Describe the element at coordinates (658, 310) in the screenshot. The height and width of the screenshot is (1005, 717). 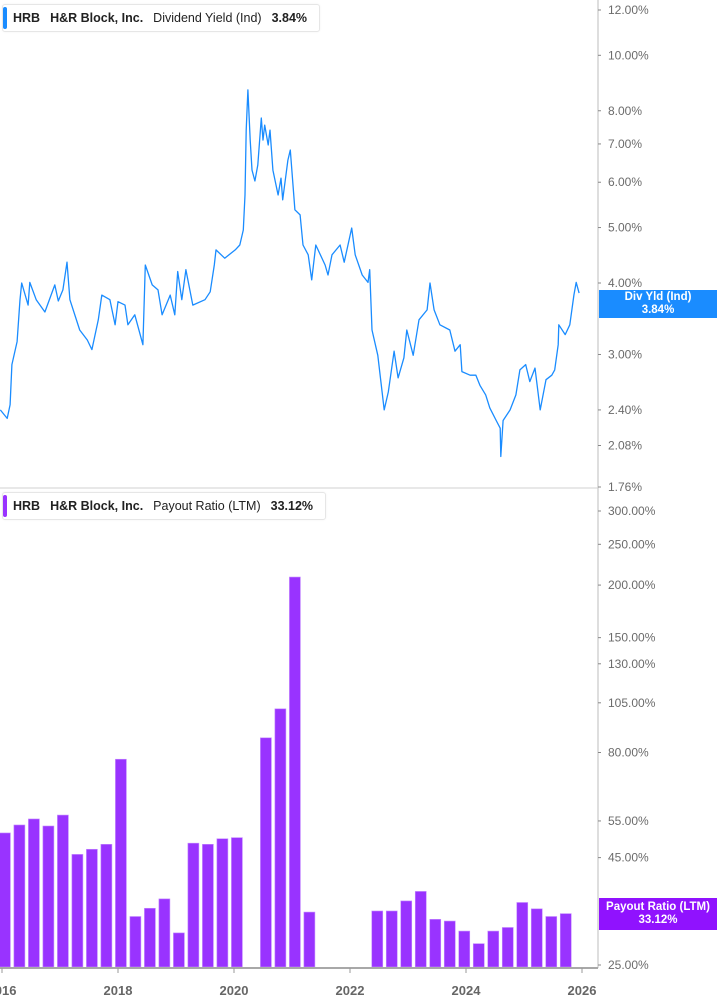
I see `tag-value: 3.84%` at that location.